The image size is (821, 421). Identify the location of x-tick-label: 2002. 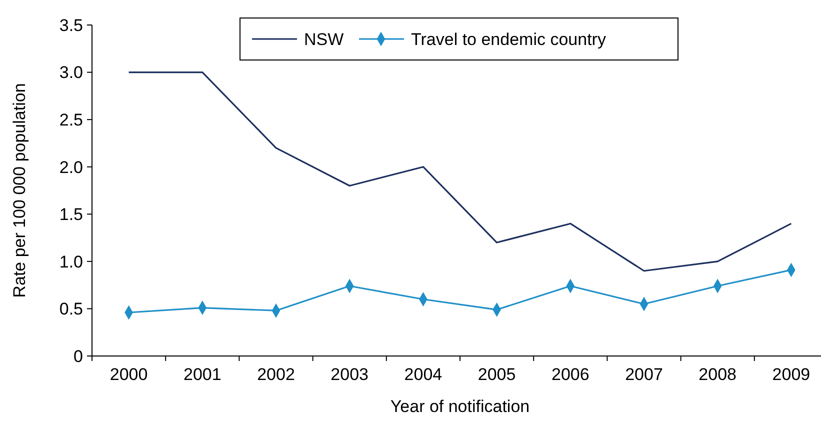
(276, 374).